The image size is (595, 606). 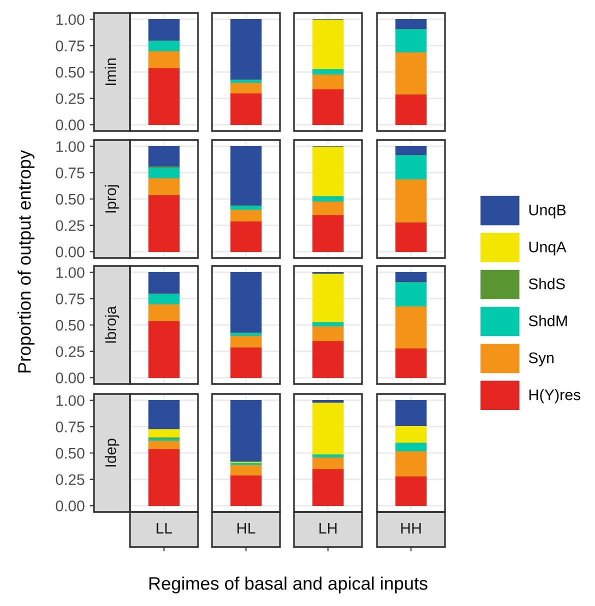 What do you see at coordinates (246, 528) in the screenshot?
I see `x-tick-label: HL` at bounding box center [246, 528].